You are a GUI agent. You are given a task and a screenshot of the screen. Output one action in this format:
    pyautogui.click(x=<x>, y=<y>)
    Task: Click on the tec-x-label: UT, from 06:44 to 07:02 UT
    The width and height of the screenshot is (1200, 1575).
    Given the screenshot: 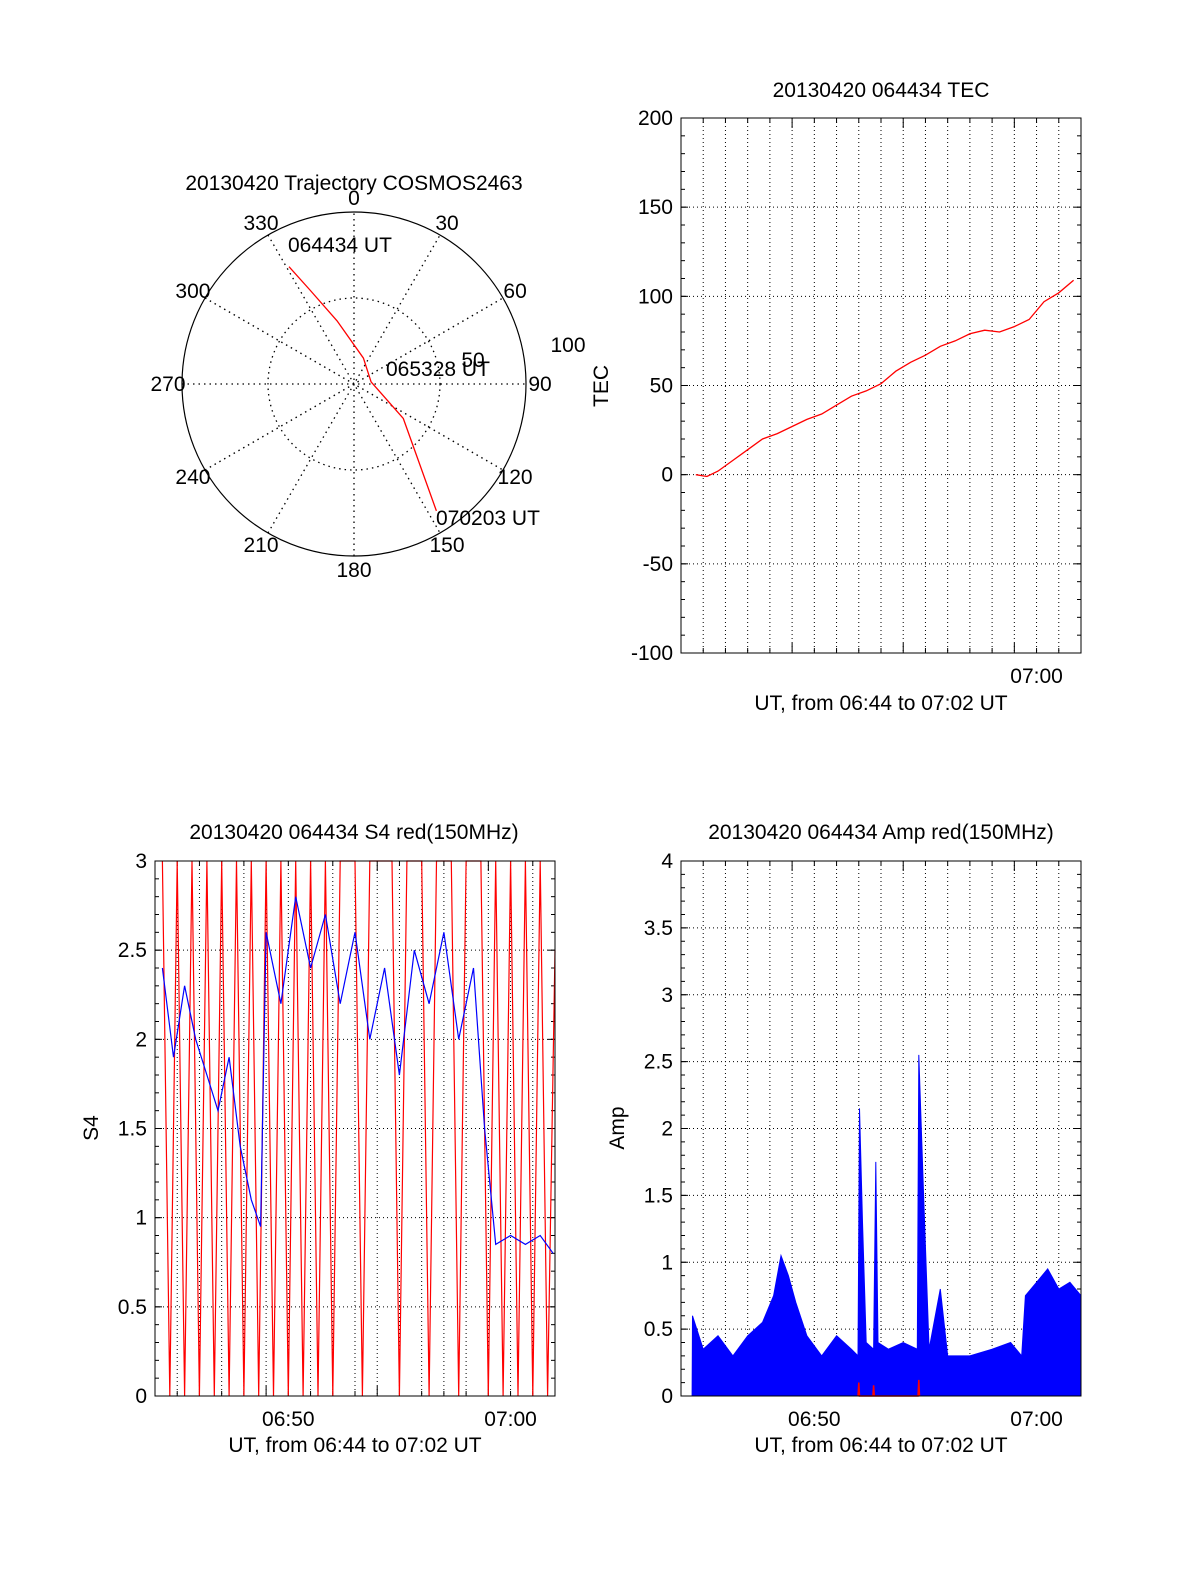 What is the action you would take?
    pyautogui.click(x=880, y=703)
    